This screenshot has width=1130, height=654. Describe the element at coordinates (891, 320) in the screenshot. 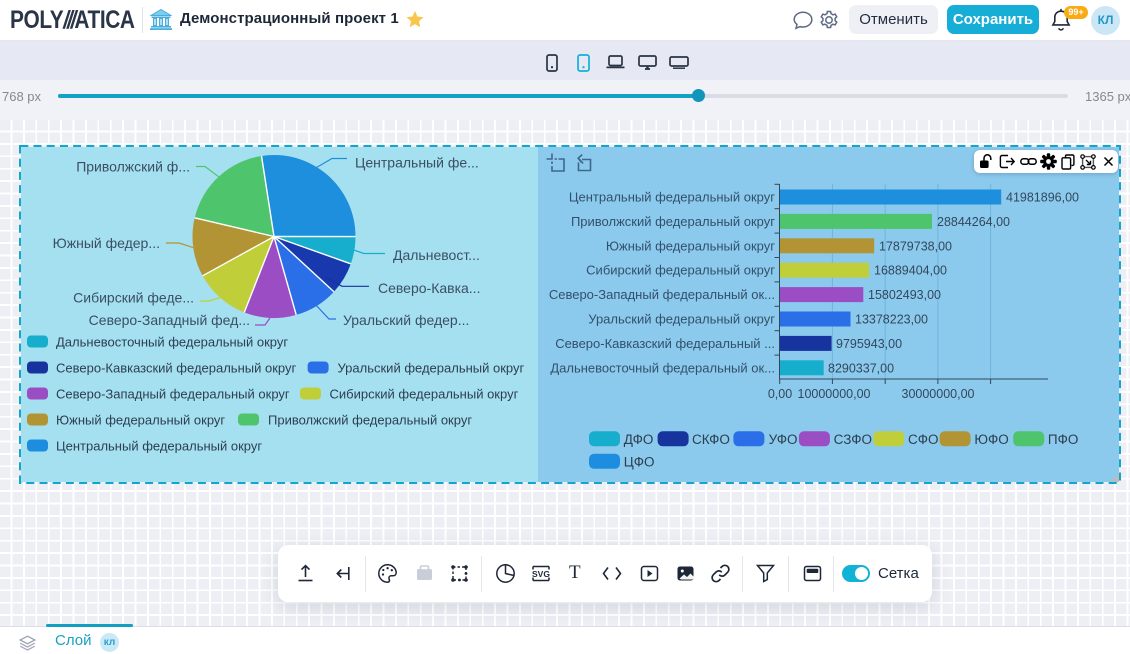

I see `svg-text: 13378223,00` at that location.